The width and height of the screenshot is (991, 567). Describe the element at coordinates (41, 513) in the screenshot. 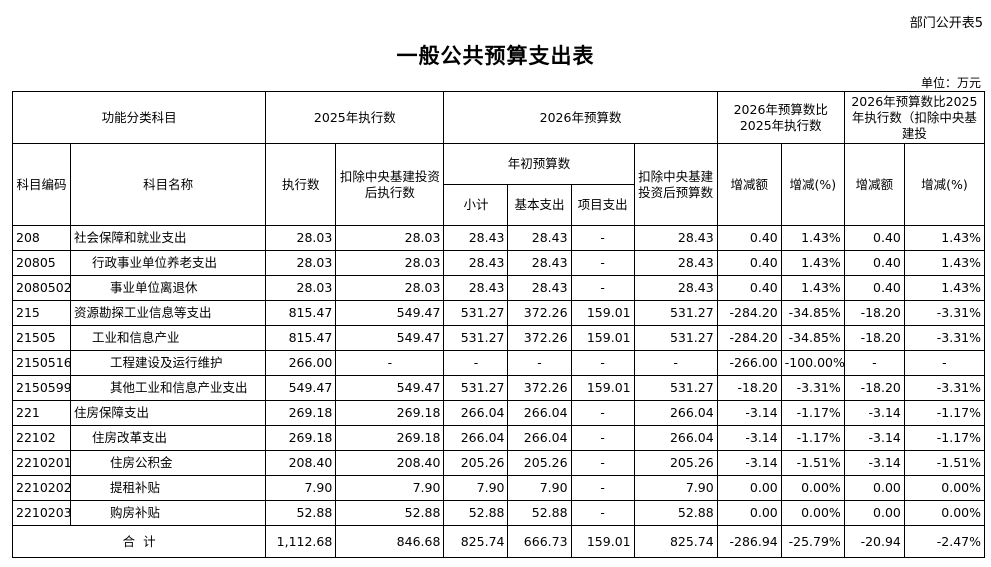

I see `code-cell: 2210203` at that location.